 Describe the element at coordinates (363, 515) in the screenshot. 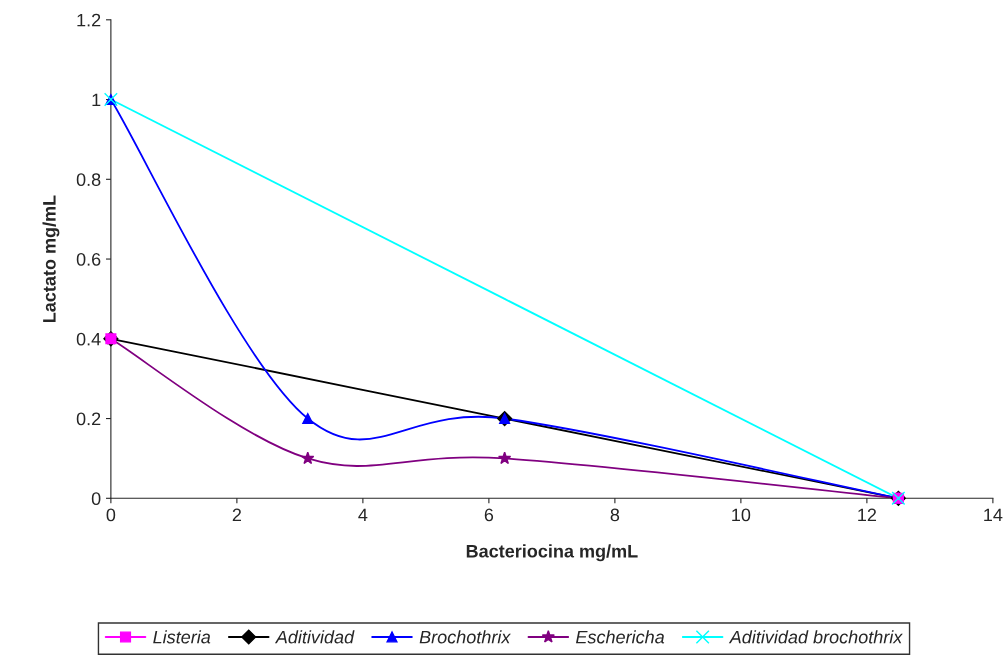

I see `x-tick-label: 4` at that location.